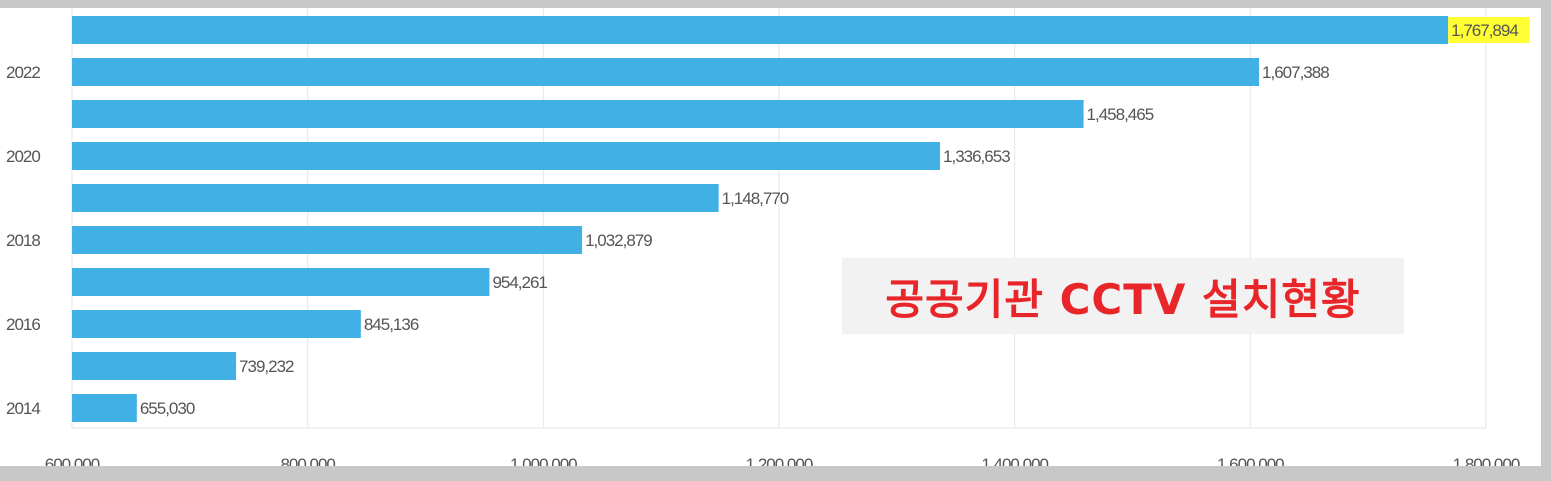  What do you see at coordinates (543, 460) in the screenshot?
I see `x-tick-label: 1,000,000` at bounding box center [543, 460].